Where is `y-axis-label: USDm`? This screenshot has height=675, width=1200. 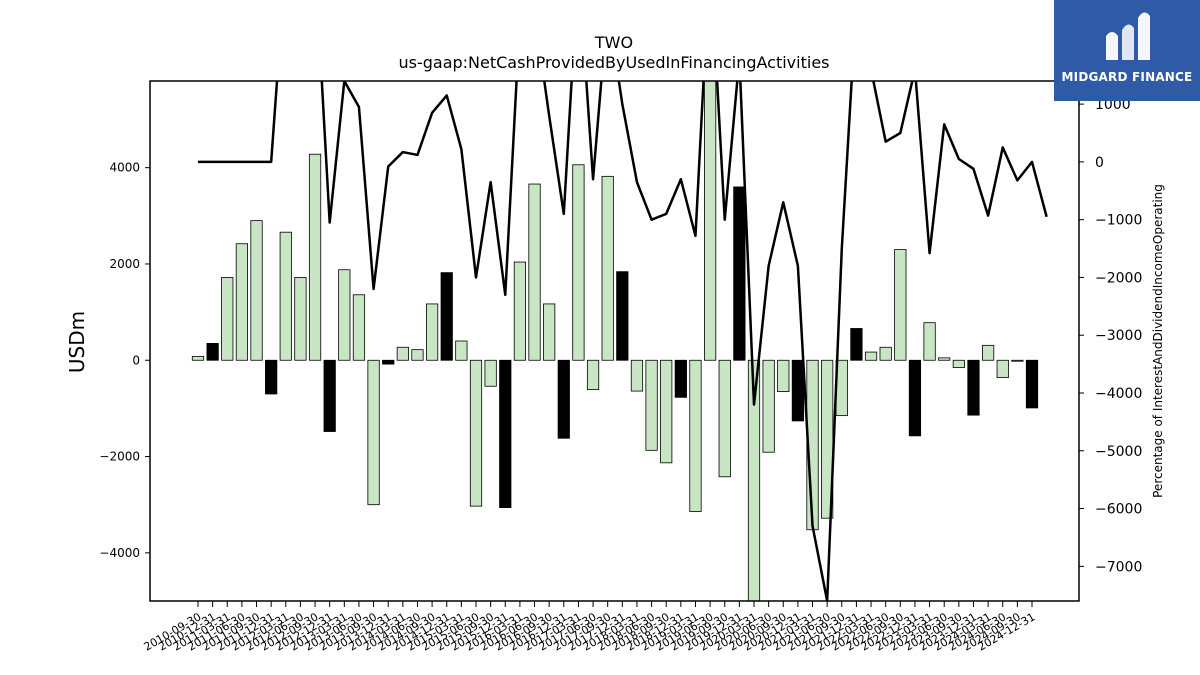
y-axis-label: USDm is located at coordinates (77, 342).